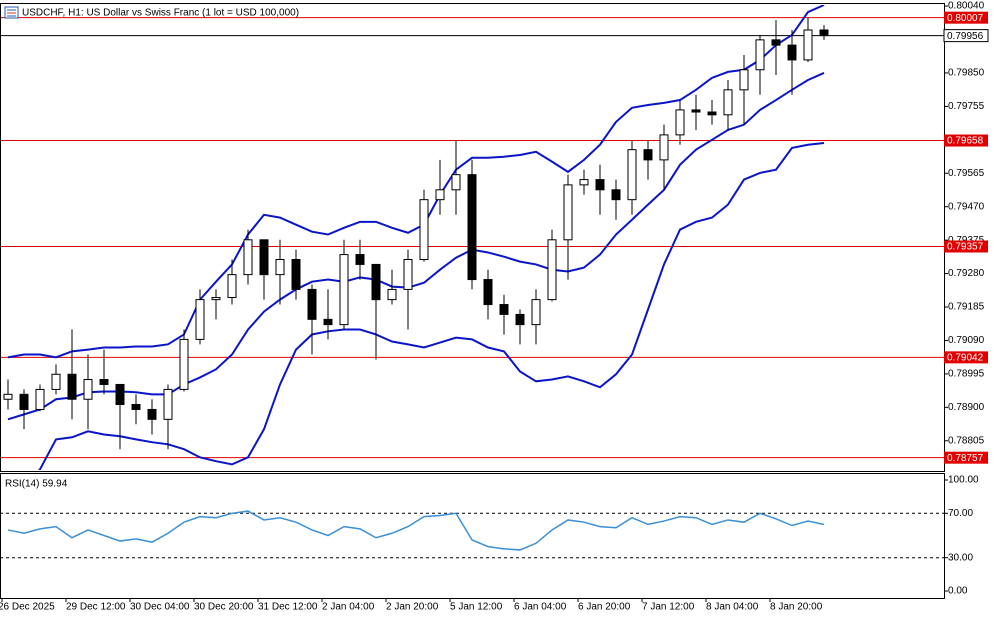  I want to click on x-tick-label: 7 Jan 12:00, so click(668, 607).